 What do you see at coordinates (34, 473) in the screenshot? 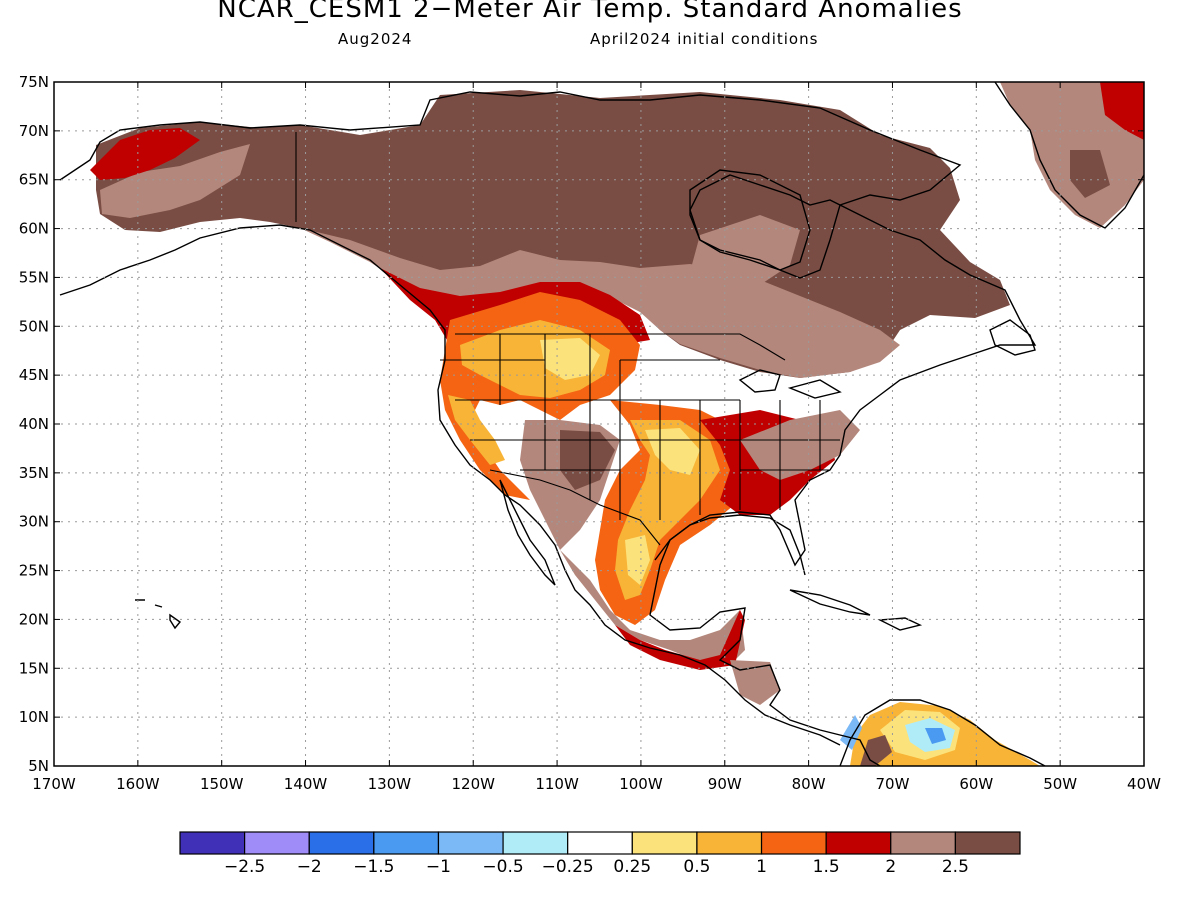
I see `lat-label: 35N` at bounding box center [34, 473].